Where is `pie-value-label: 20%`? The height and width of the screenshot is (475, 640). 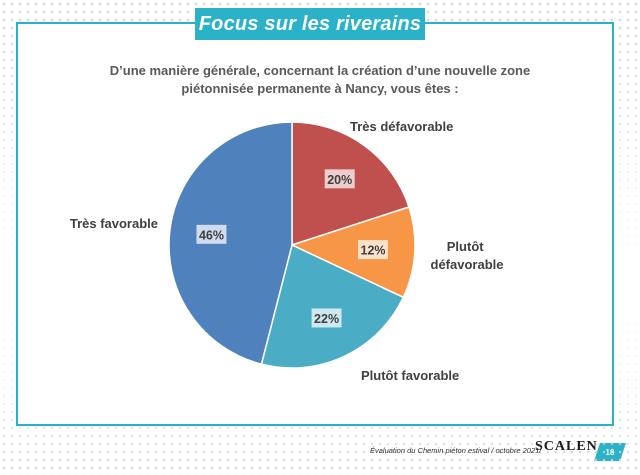
pie-value-label: 20% is located at coordinates (339, 179).